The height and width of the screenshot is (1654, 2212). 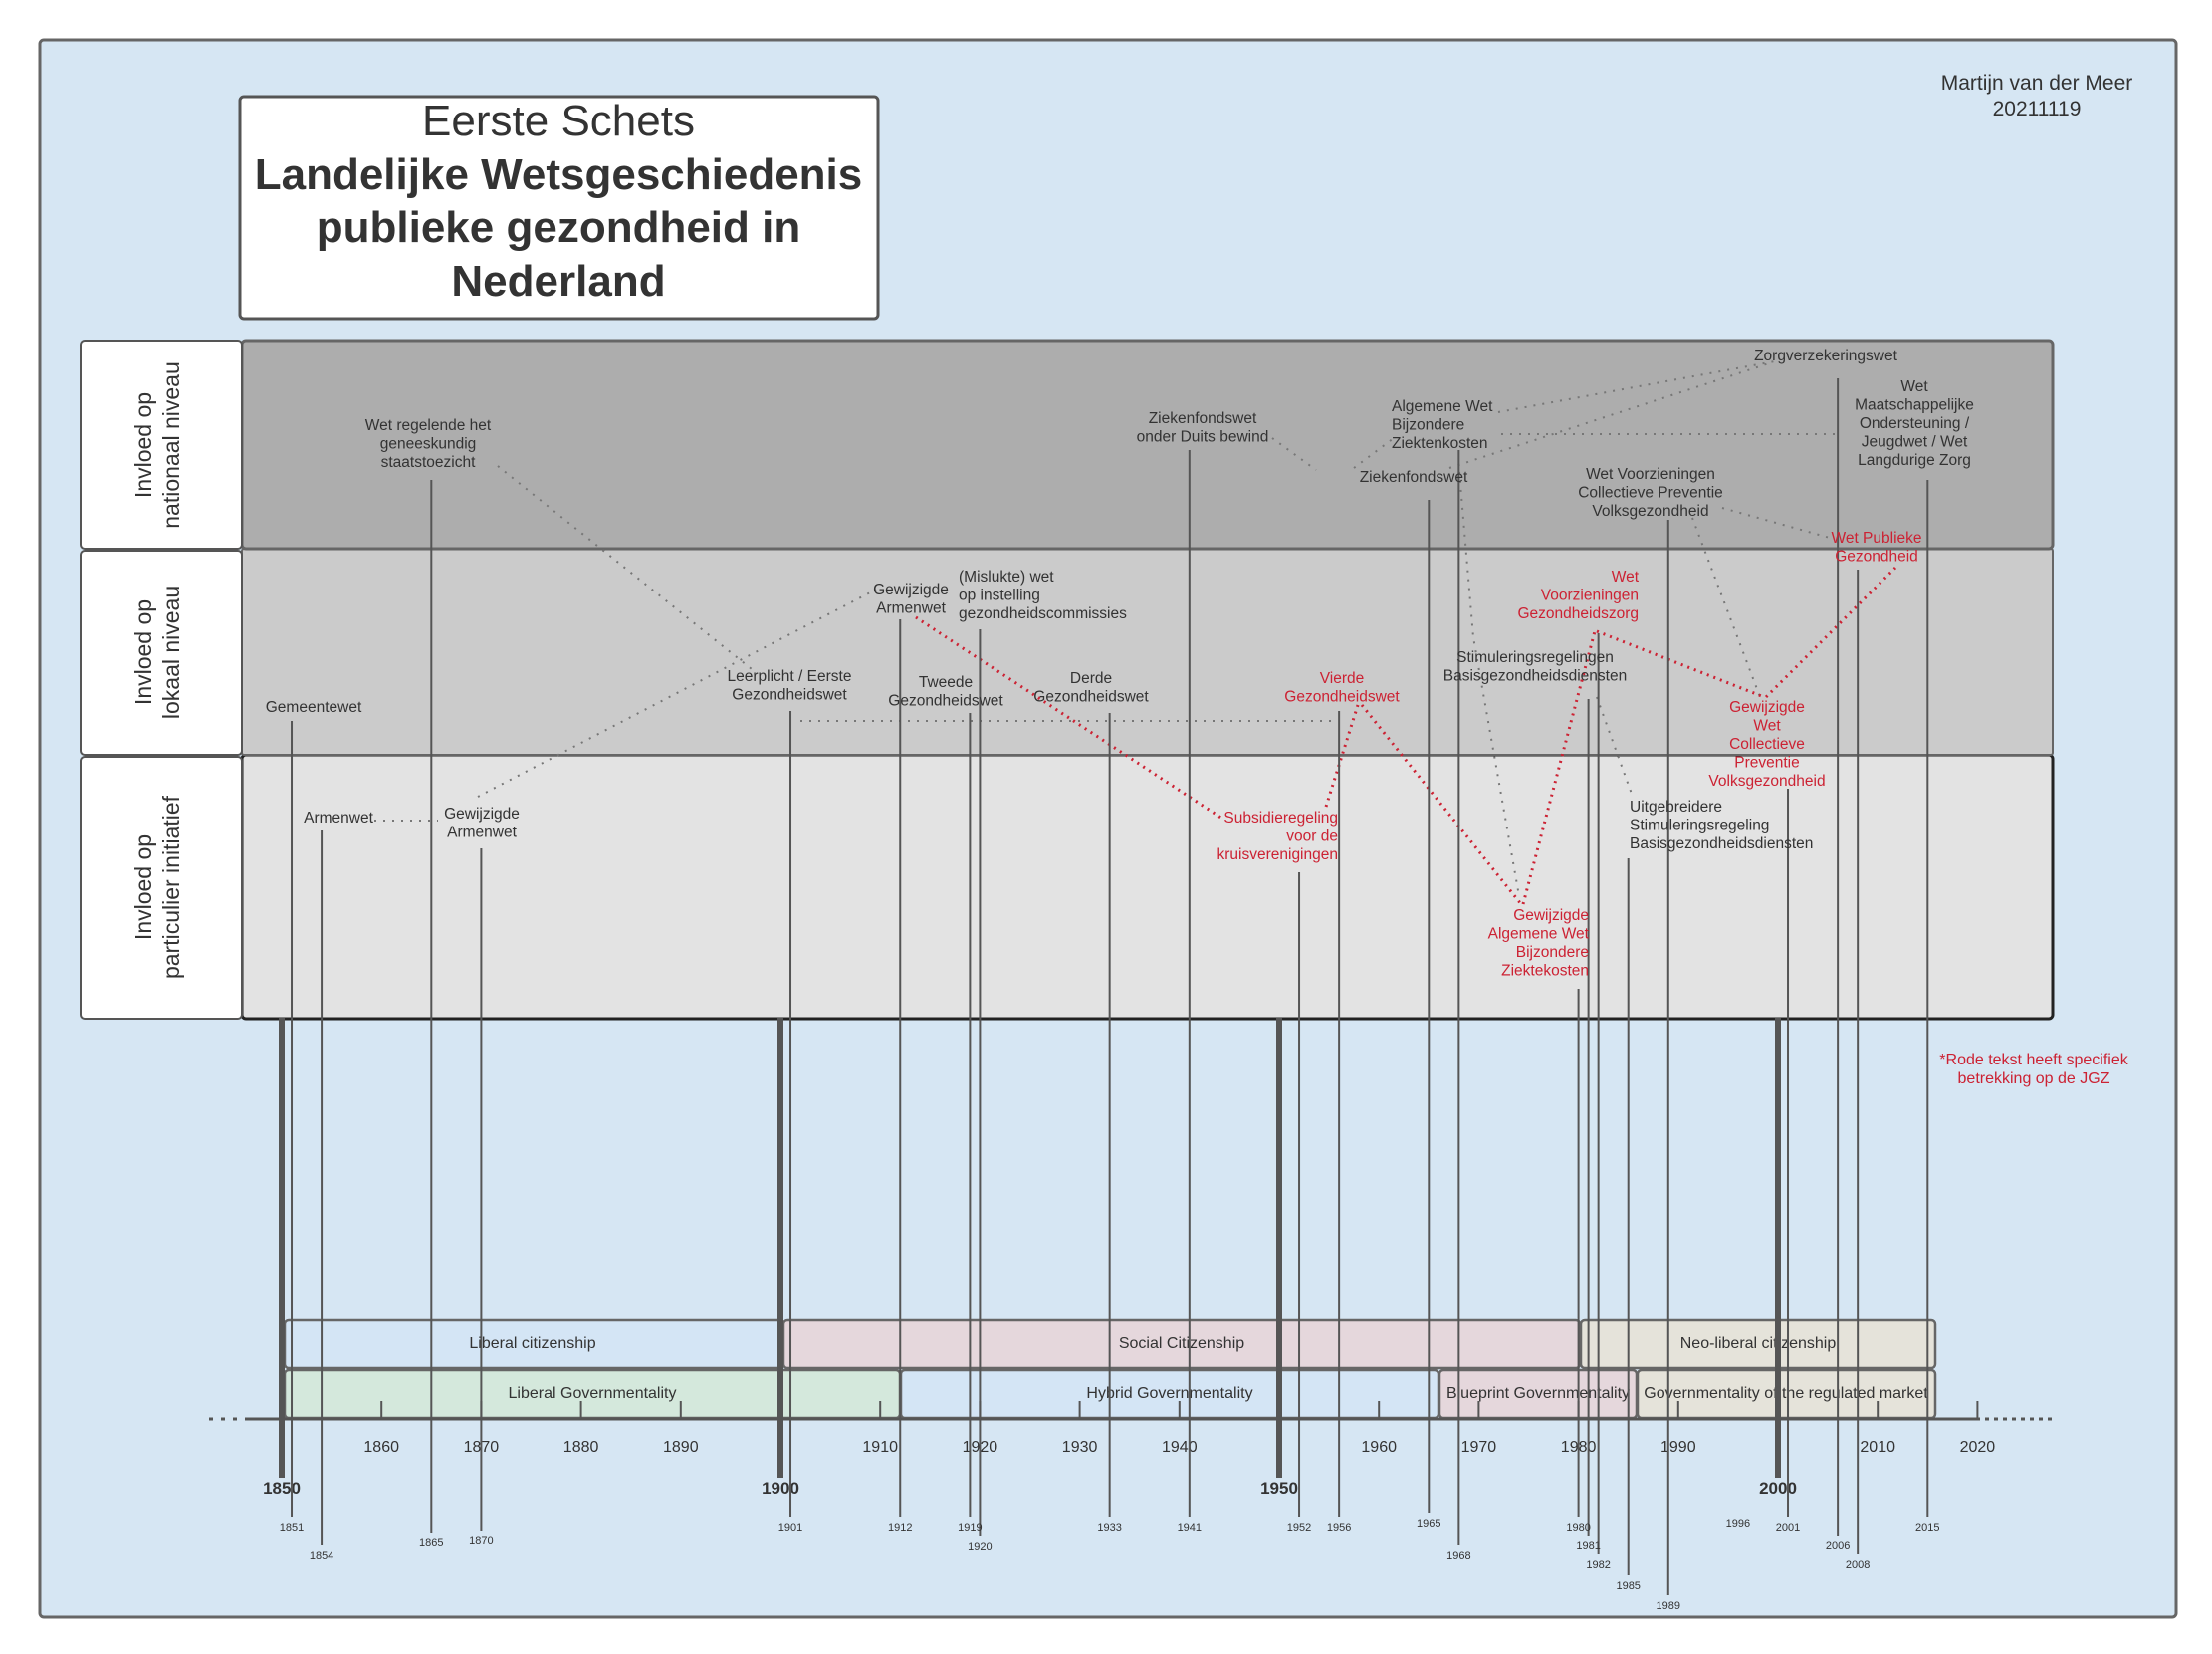 What do you see at coordinates (790, 1528) in the screenshot?
I see `event-year-label: 1901` at bounding box center [790, 1528].